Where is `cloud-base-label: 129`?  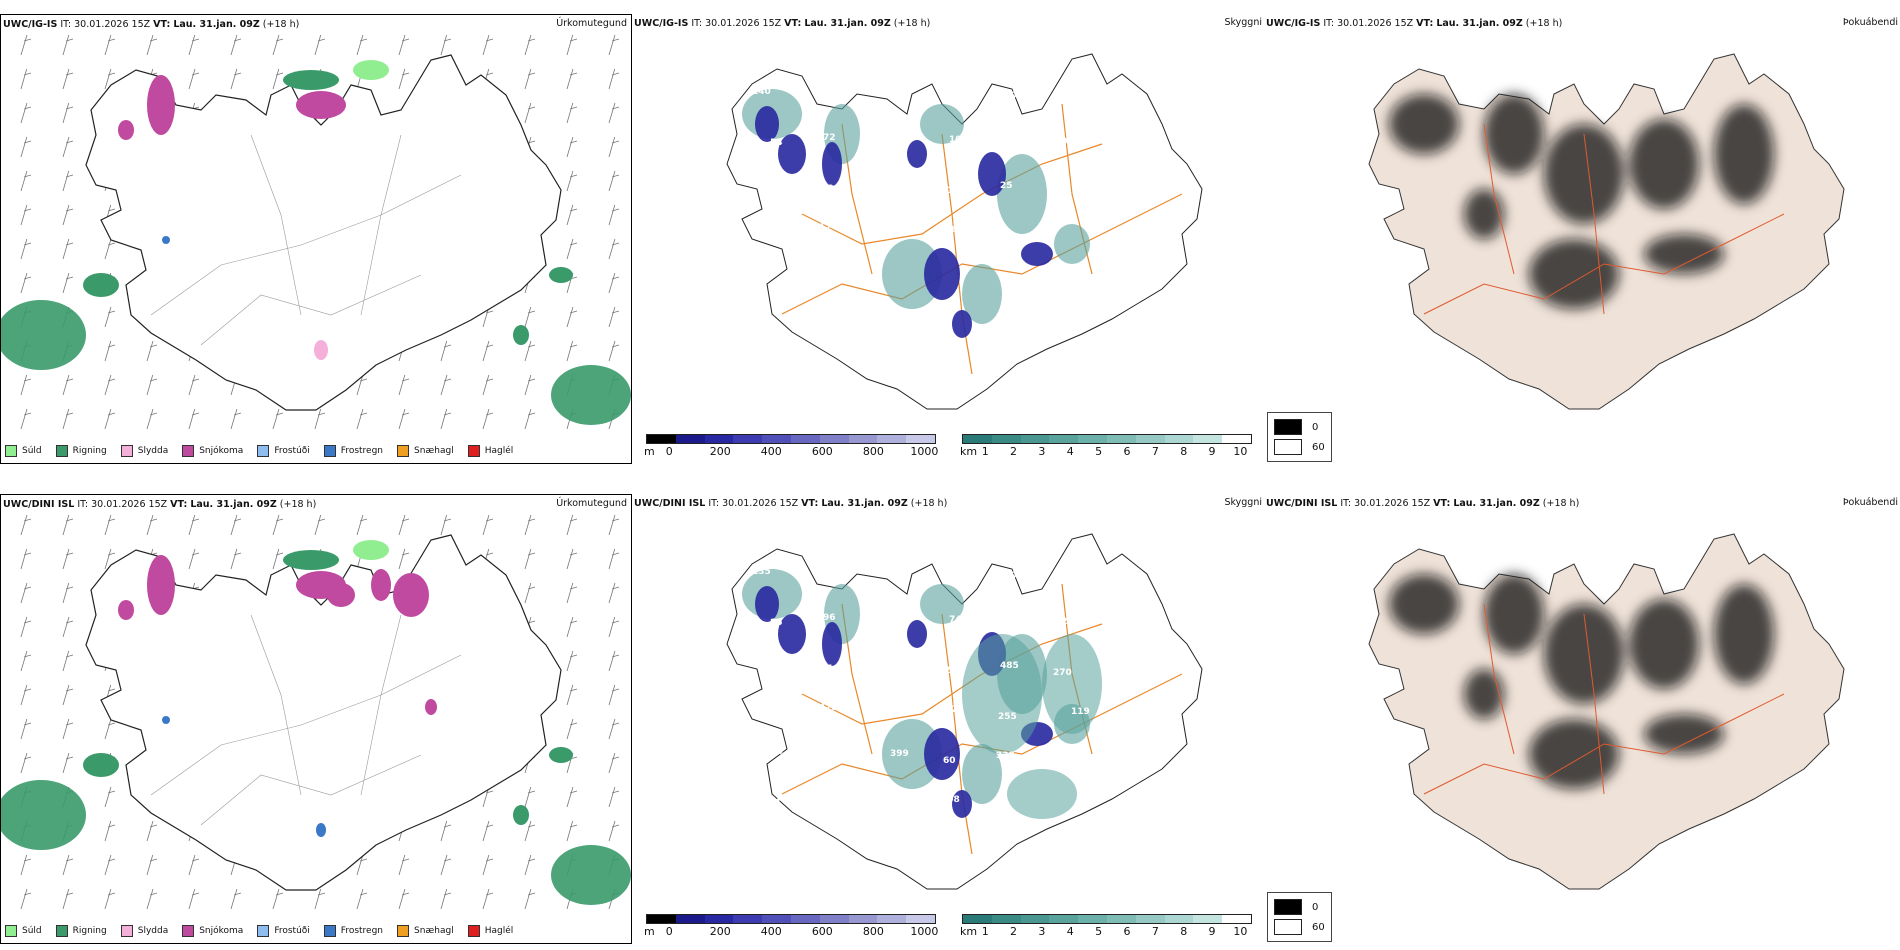 cloud-base-label: 129 is located at coordinates (881, 235).